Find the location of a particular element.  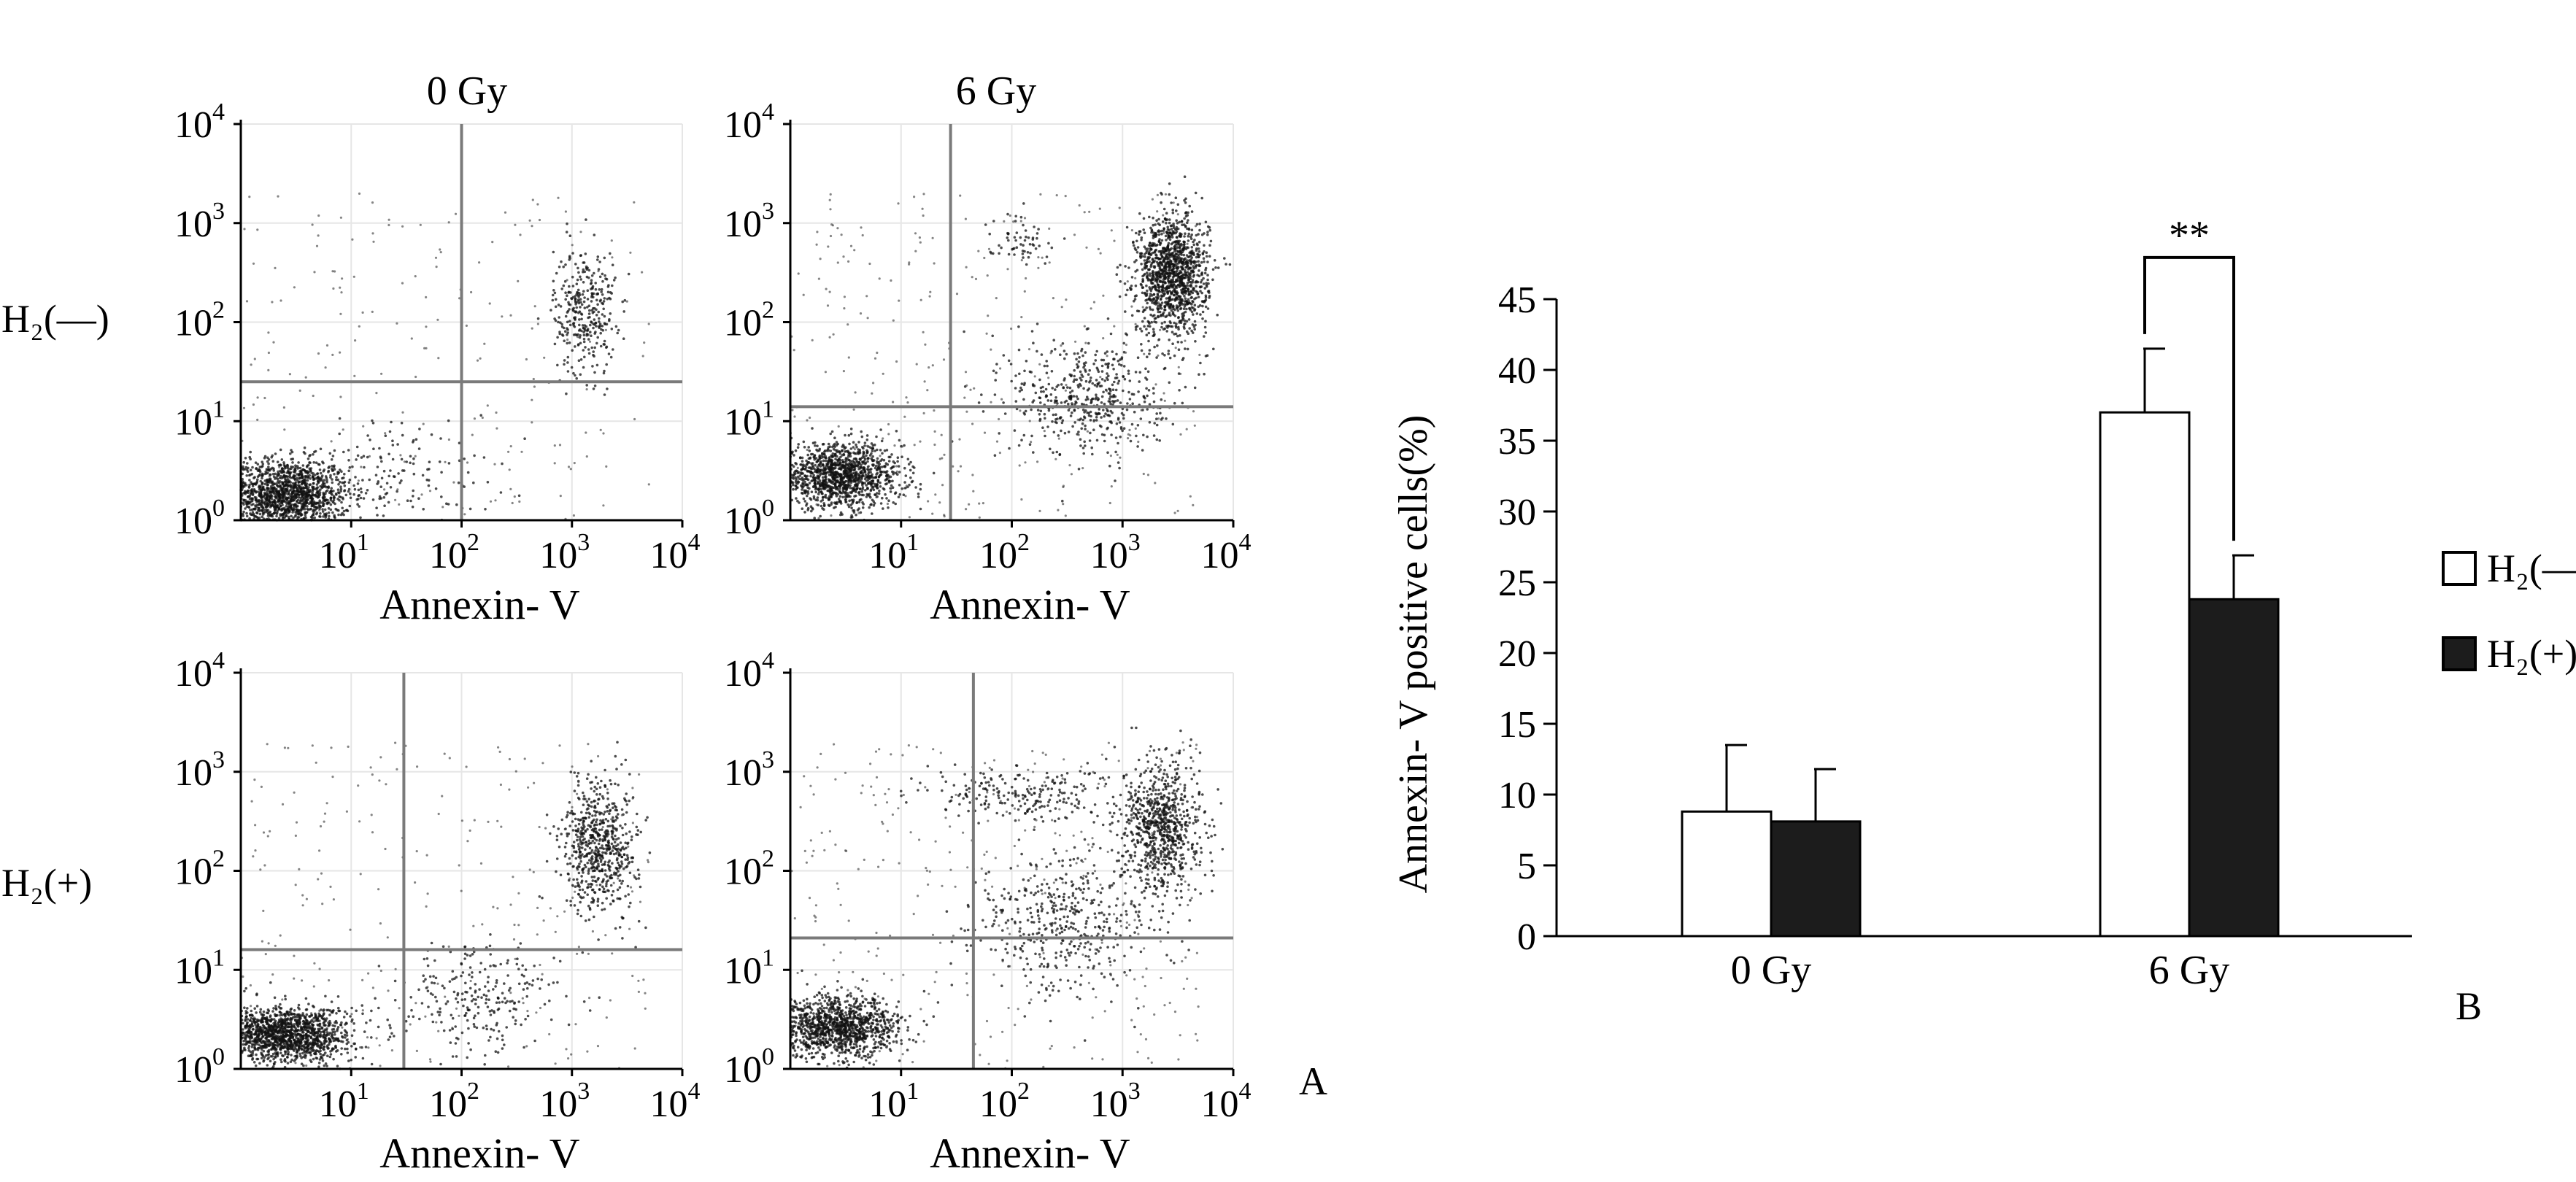

y-tick-label: 104 is located at coordinates (199, 122).